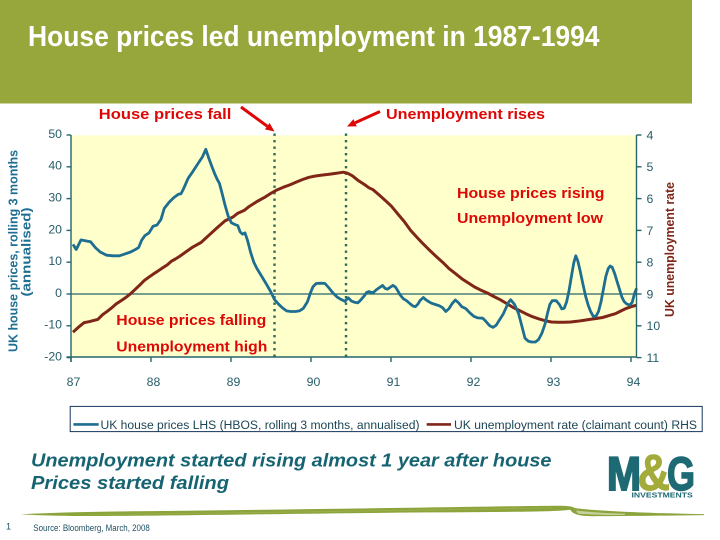 The height and width of the screenshot is (540, 720). I want to click on svg-text: UK unemployment rate, so click(670, 249).